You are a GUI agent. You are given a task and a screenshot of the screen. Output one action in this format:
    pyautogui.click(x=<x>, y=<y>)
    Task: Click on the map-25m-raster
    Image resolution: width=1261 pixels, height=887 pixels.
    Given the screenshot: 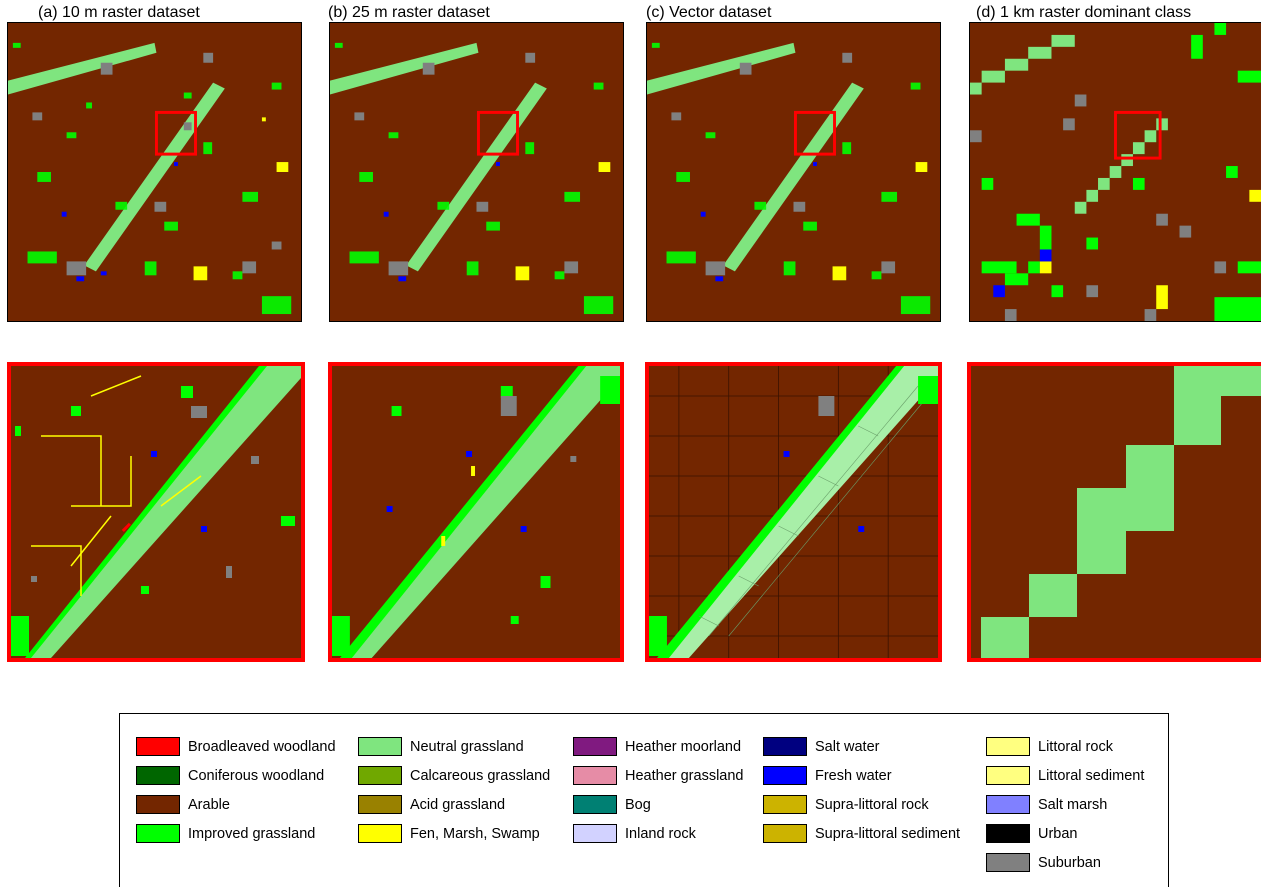 What is the action you would take?
    pyautogui.click(x=476, y=172)
    